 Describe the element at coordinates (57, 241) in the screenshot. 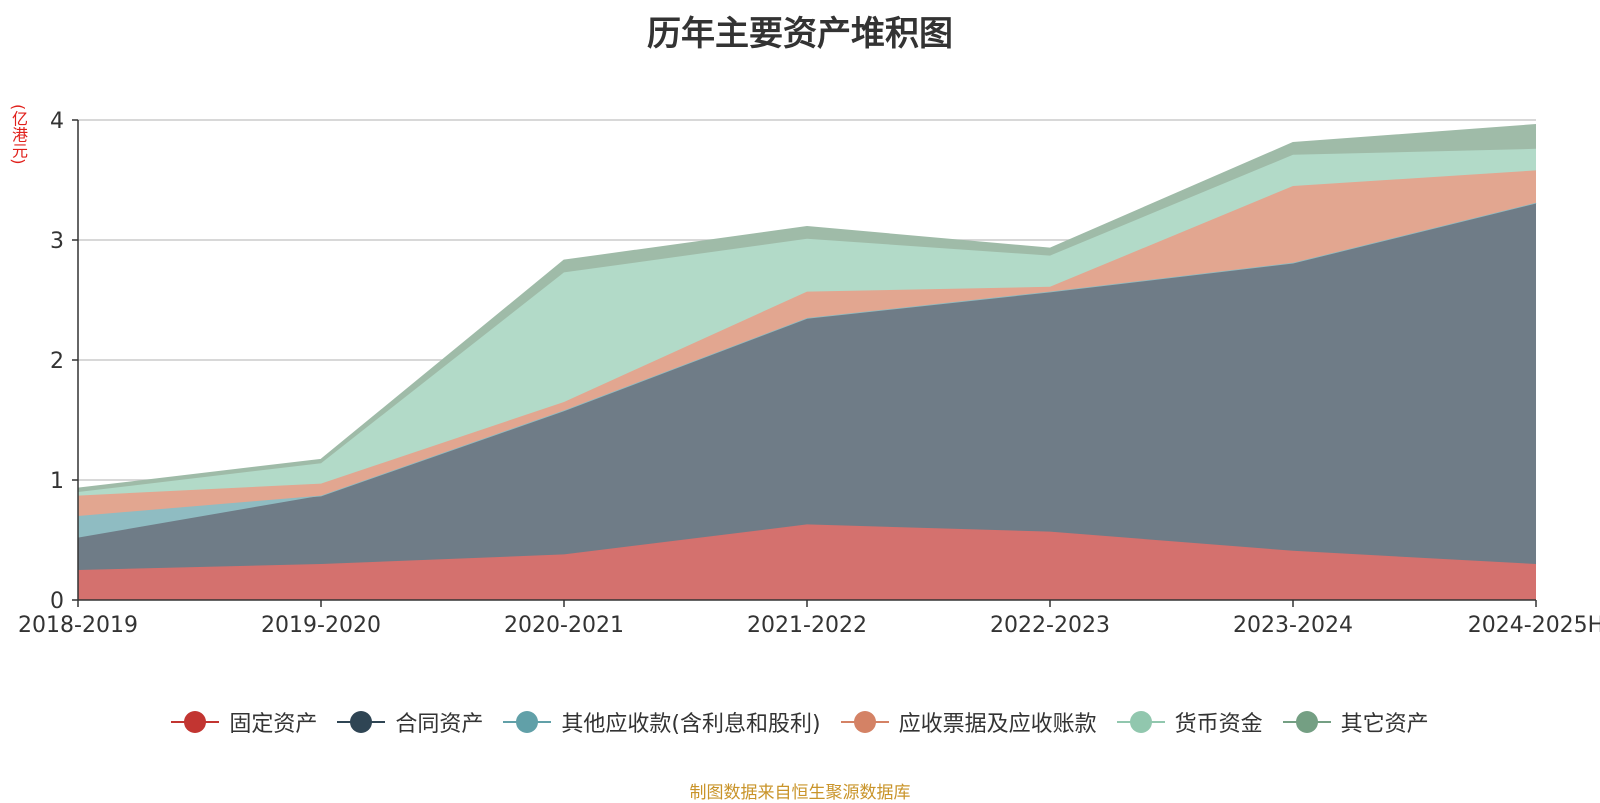

I see `y-tick-label: 3` at that location.